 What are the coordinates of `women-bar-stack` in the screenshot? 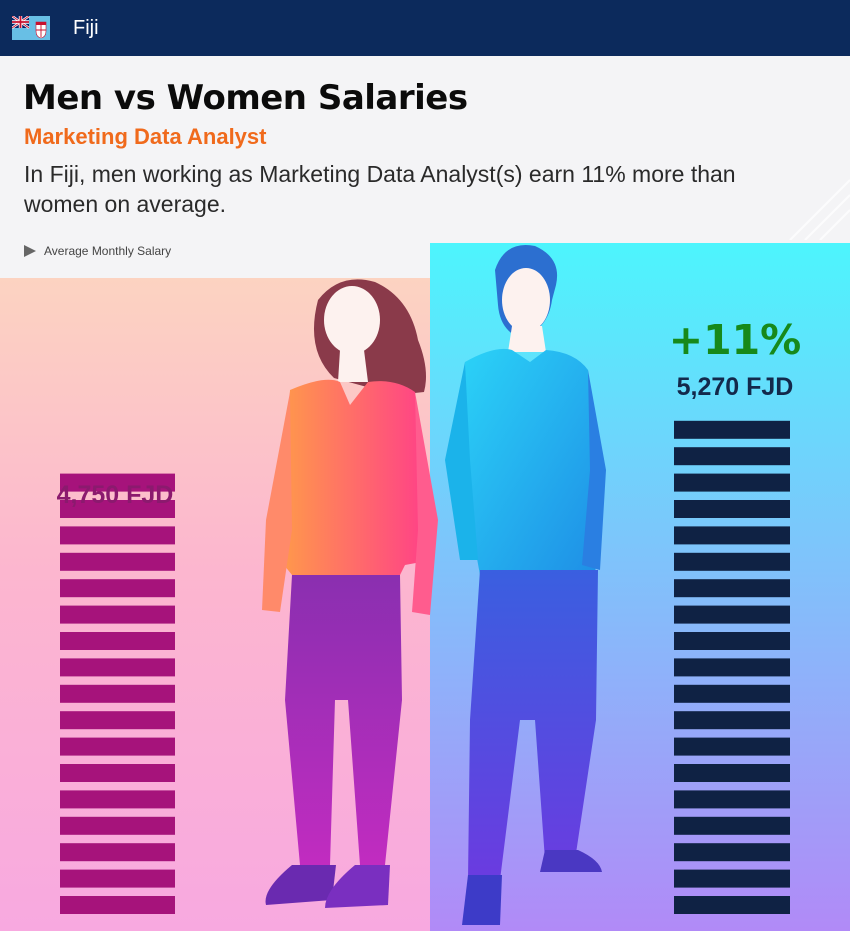 It's located at (117, 693).